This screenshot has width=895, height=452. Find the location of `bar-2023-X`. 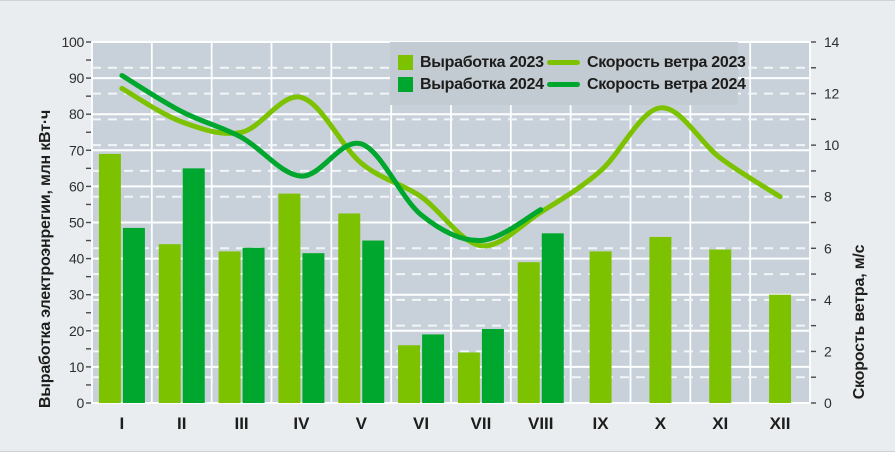

bar-2023-X is located at coordinates (660, 319).